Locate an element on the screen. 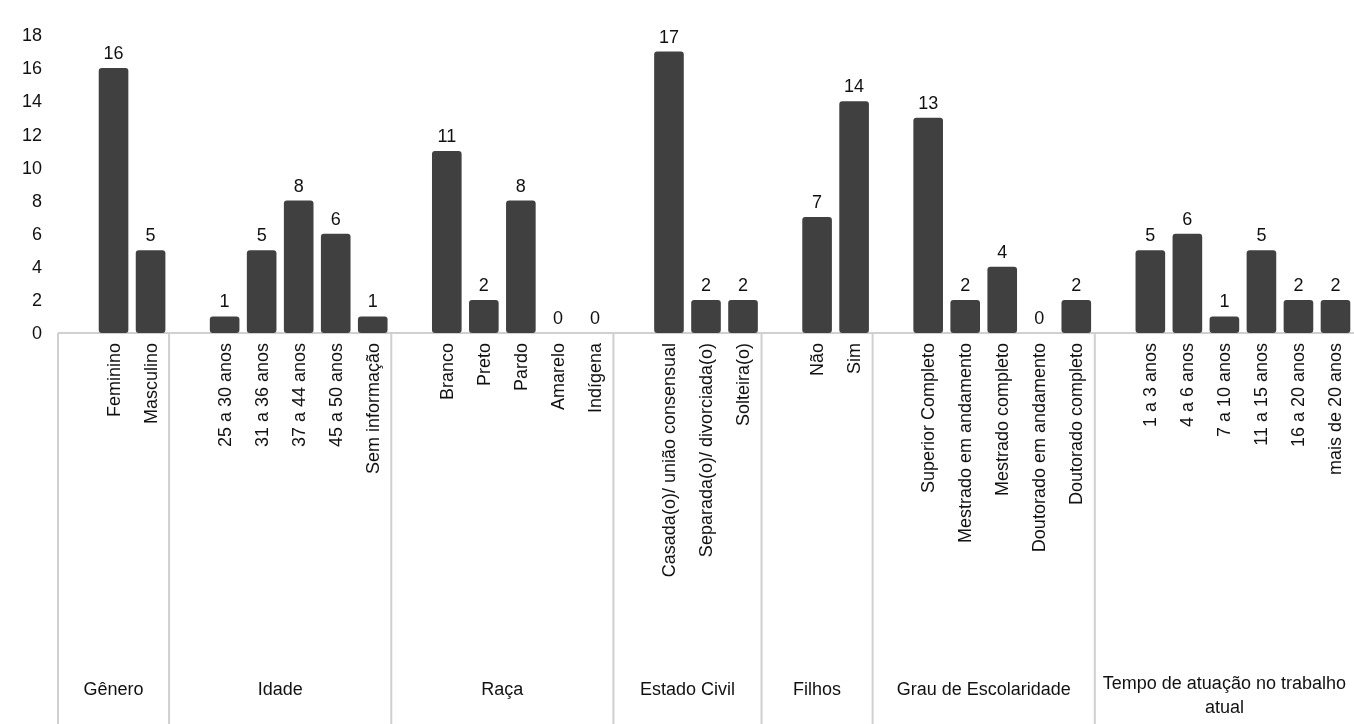  x-tick-label: 31 a 36 anos is located at coordinates (261, 395).